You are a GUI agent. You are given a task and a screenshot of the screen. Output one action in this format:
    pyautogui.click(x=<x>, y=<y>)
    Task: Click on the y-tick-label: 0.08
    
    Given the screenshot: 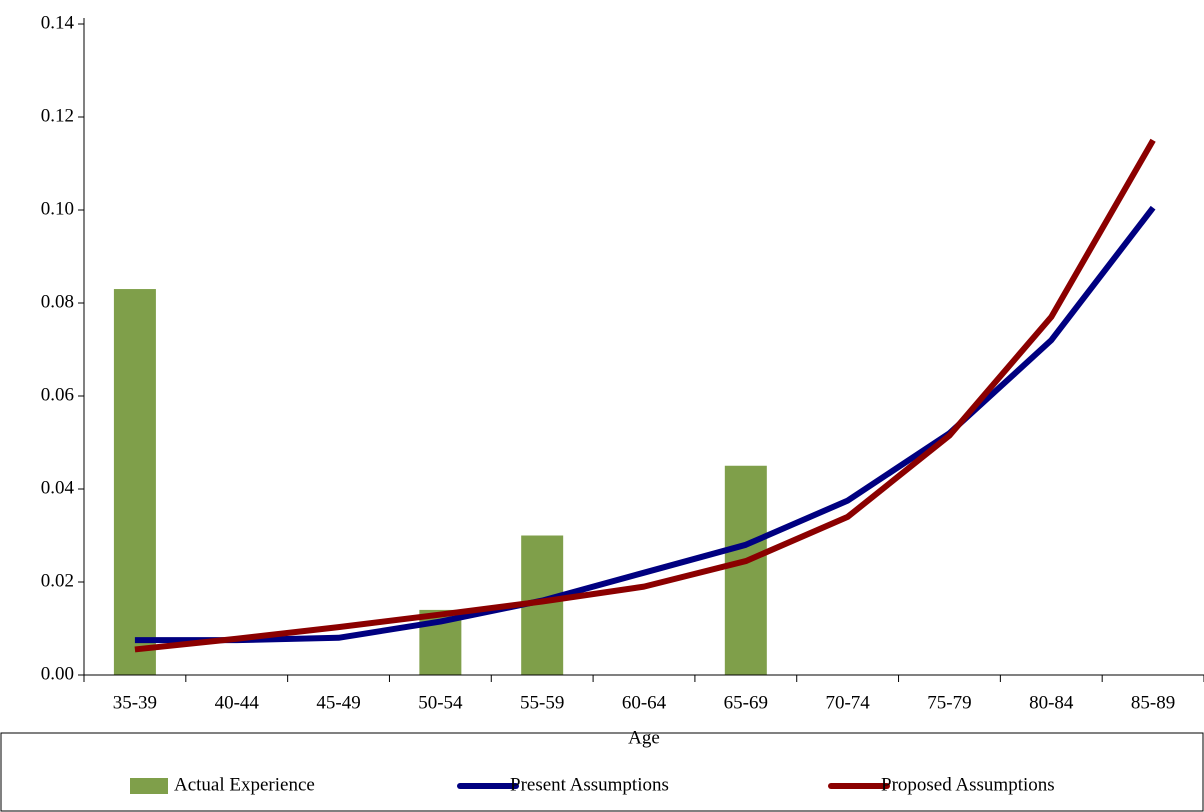 What is the action you would take?
    pyautogui.click(x=57, y=301)
    